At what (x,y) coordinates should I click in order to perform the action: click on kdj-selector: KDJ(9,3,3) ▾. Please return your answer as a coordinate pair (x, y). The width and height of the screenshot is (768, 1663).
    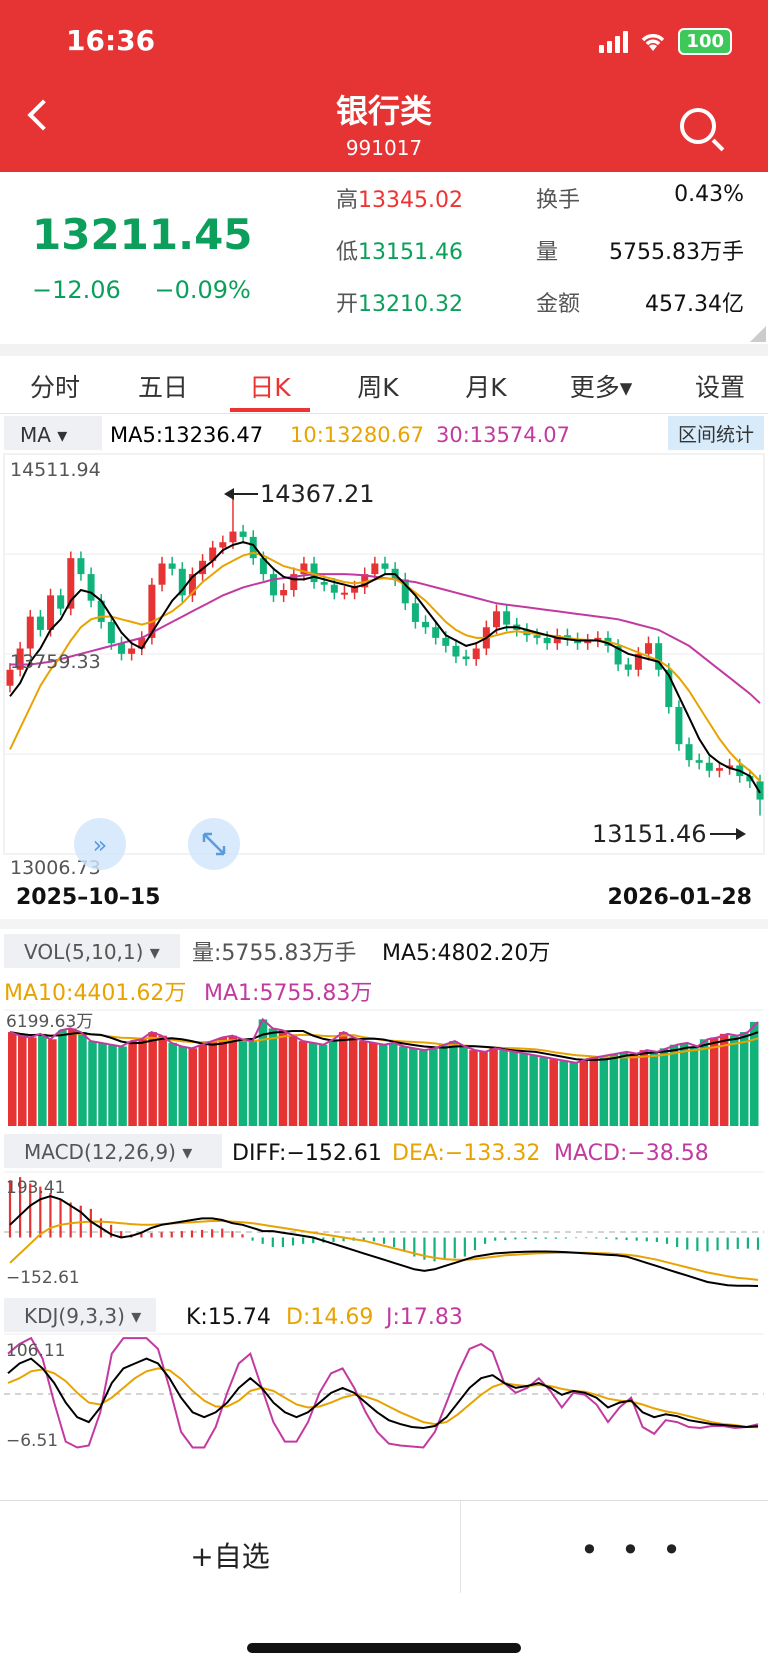
    Looking at the image, I should click on (82, 1316).